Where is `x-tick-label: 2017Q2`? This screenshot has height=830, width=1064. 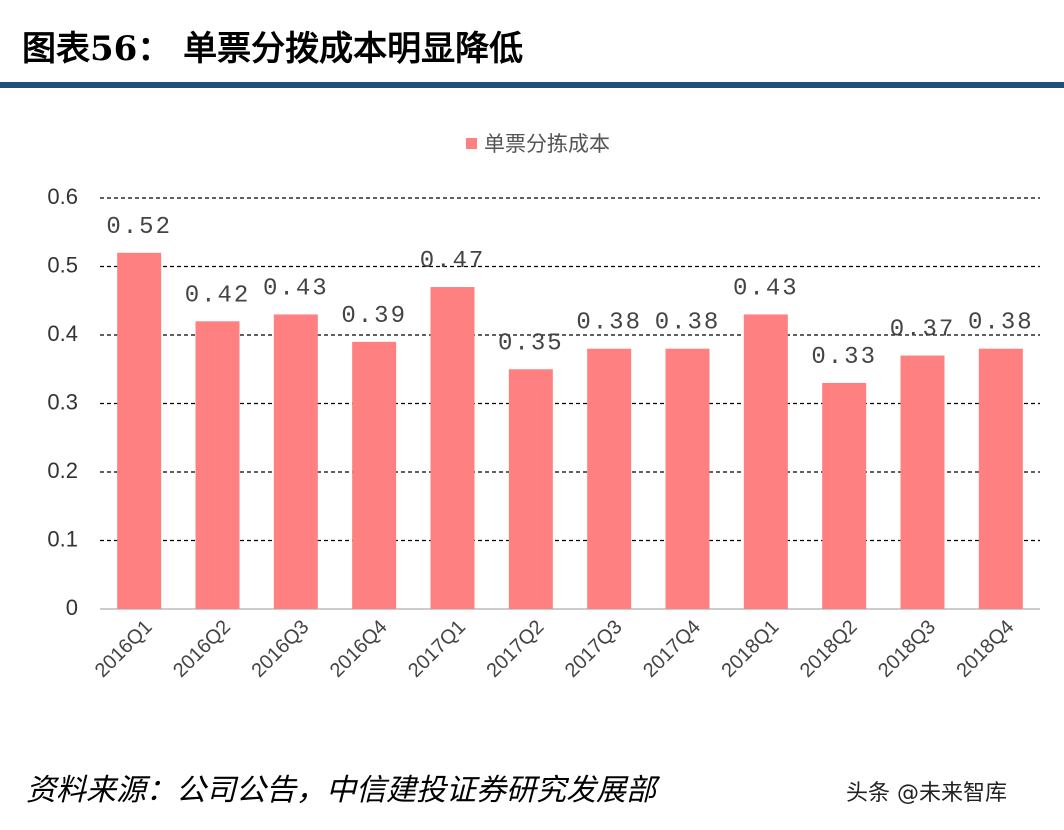 x-tick-label: 2017Q2 is located at coordinates (515, 649).